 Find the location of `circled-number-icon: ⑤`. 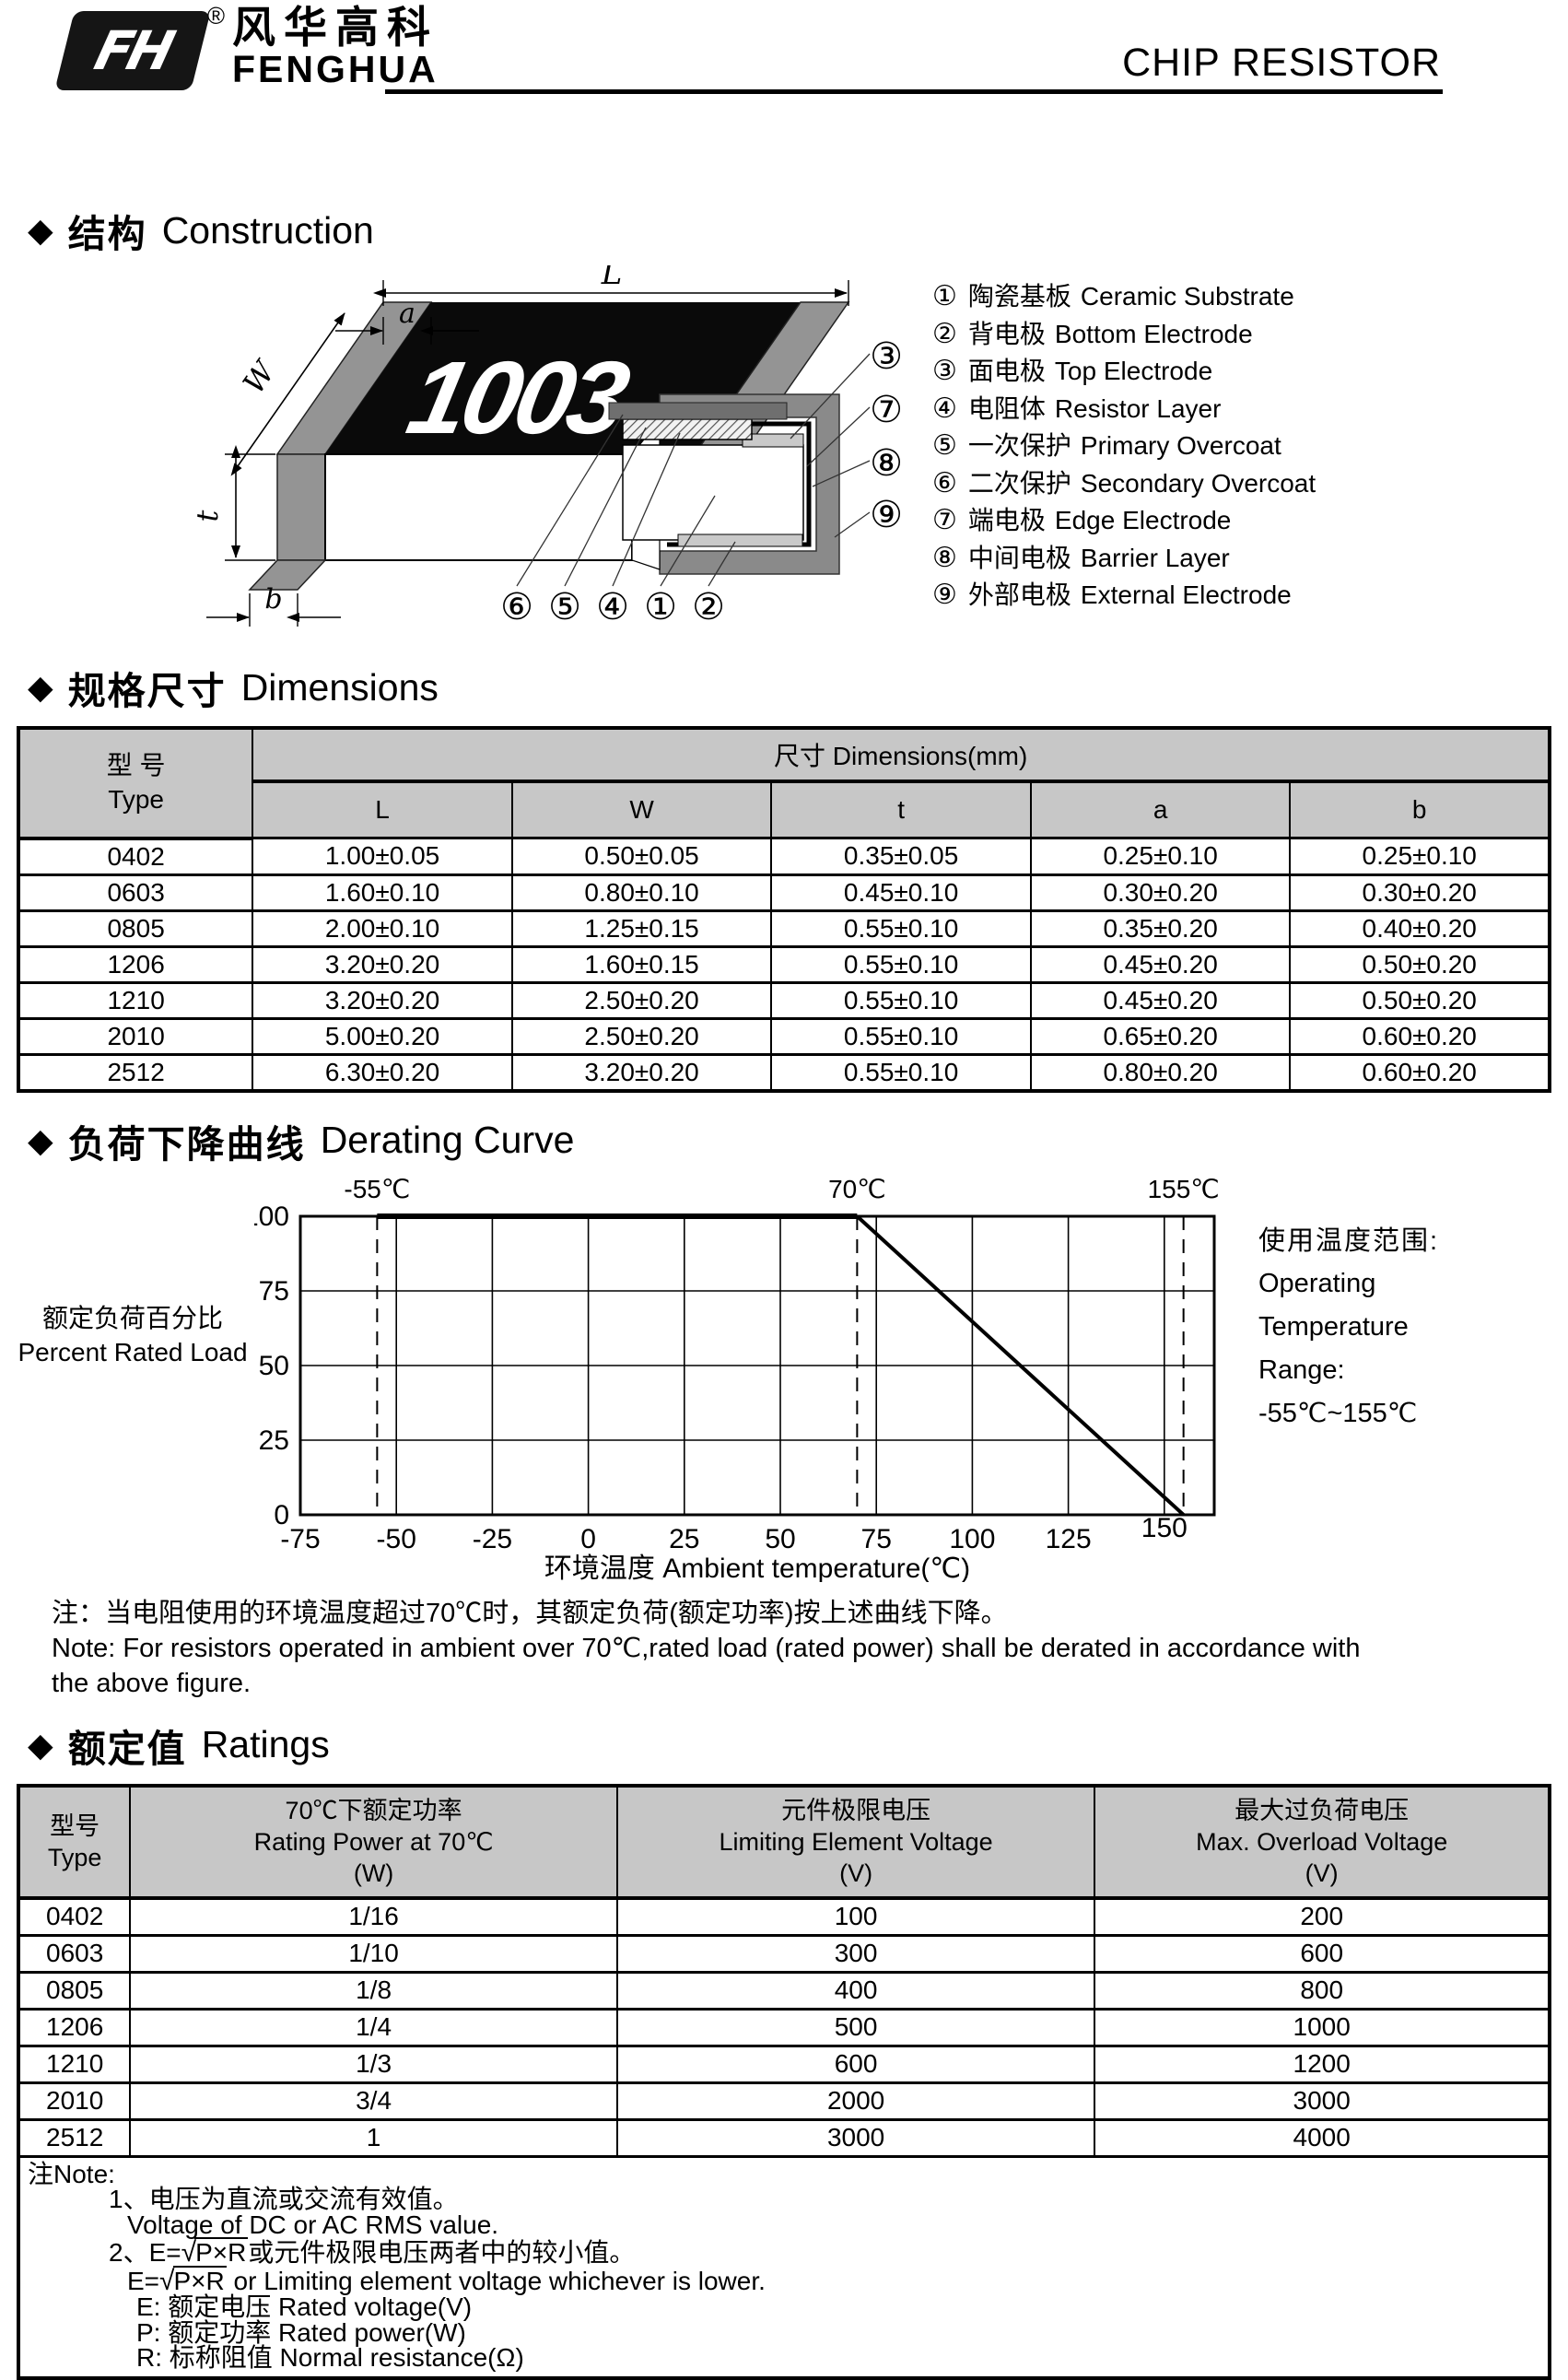

circled-number-icon: ⑤ is located at coordinates (945, 445).